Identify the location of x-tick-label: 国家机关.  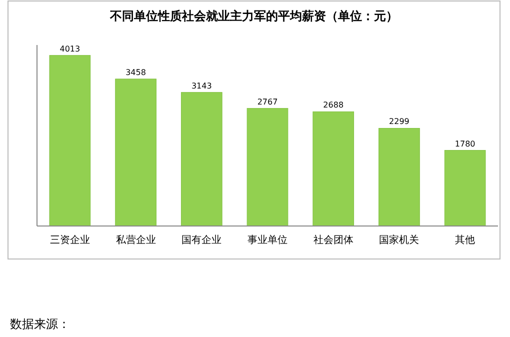
(399, 240).